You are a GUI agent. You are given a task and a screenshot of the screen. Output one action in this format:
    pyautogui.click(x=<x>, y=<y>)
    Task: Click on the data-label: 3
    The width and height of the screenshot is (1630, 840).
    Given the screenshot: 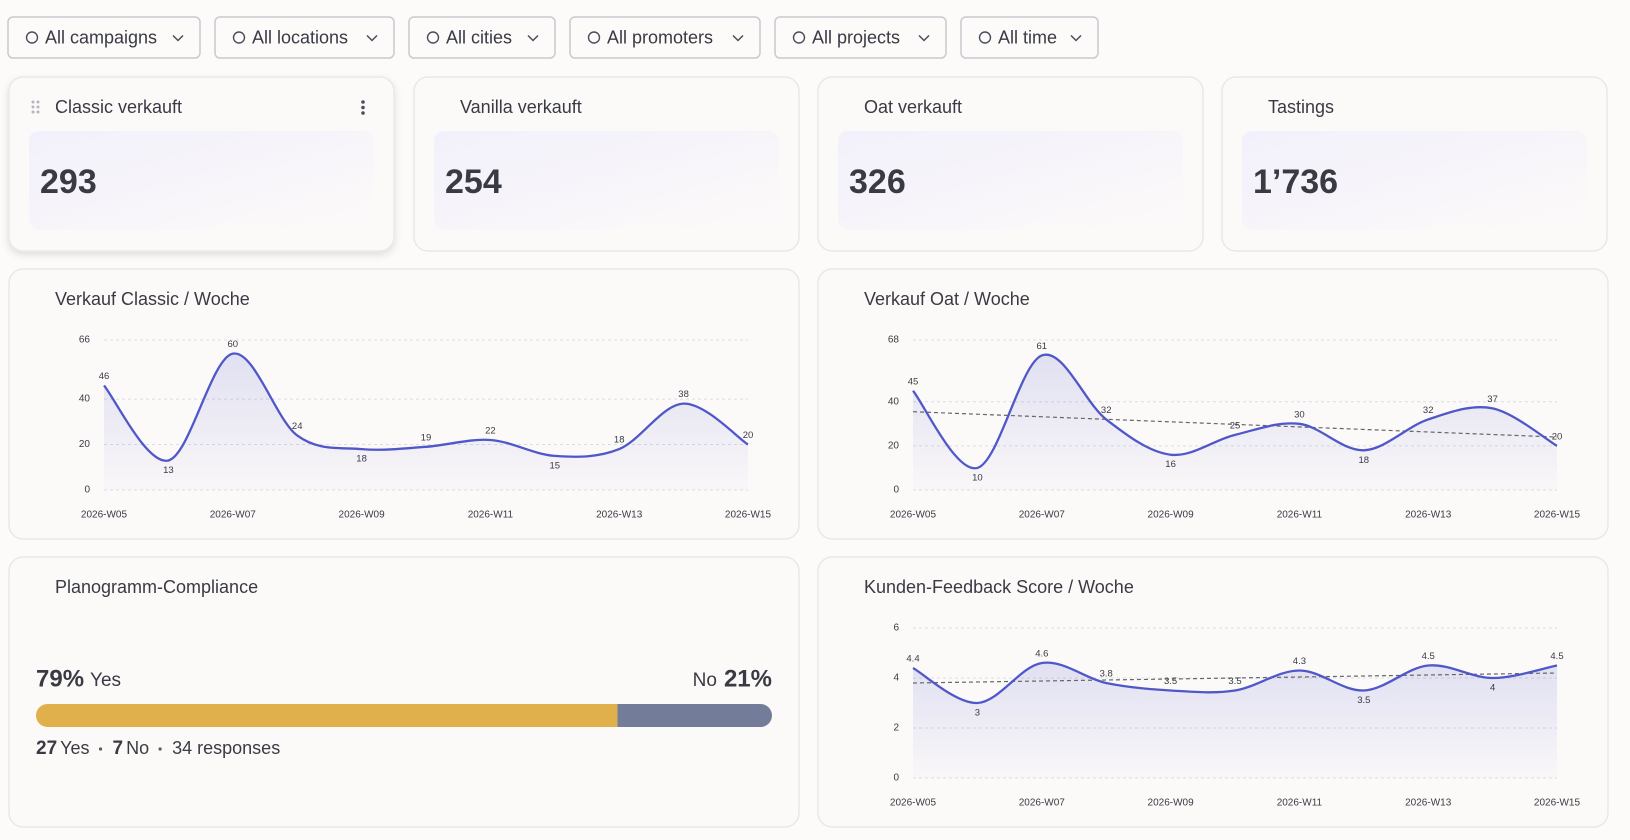 What is the action you would take?
    pyautogui.click(x=977, y=713)
    